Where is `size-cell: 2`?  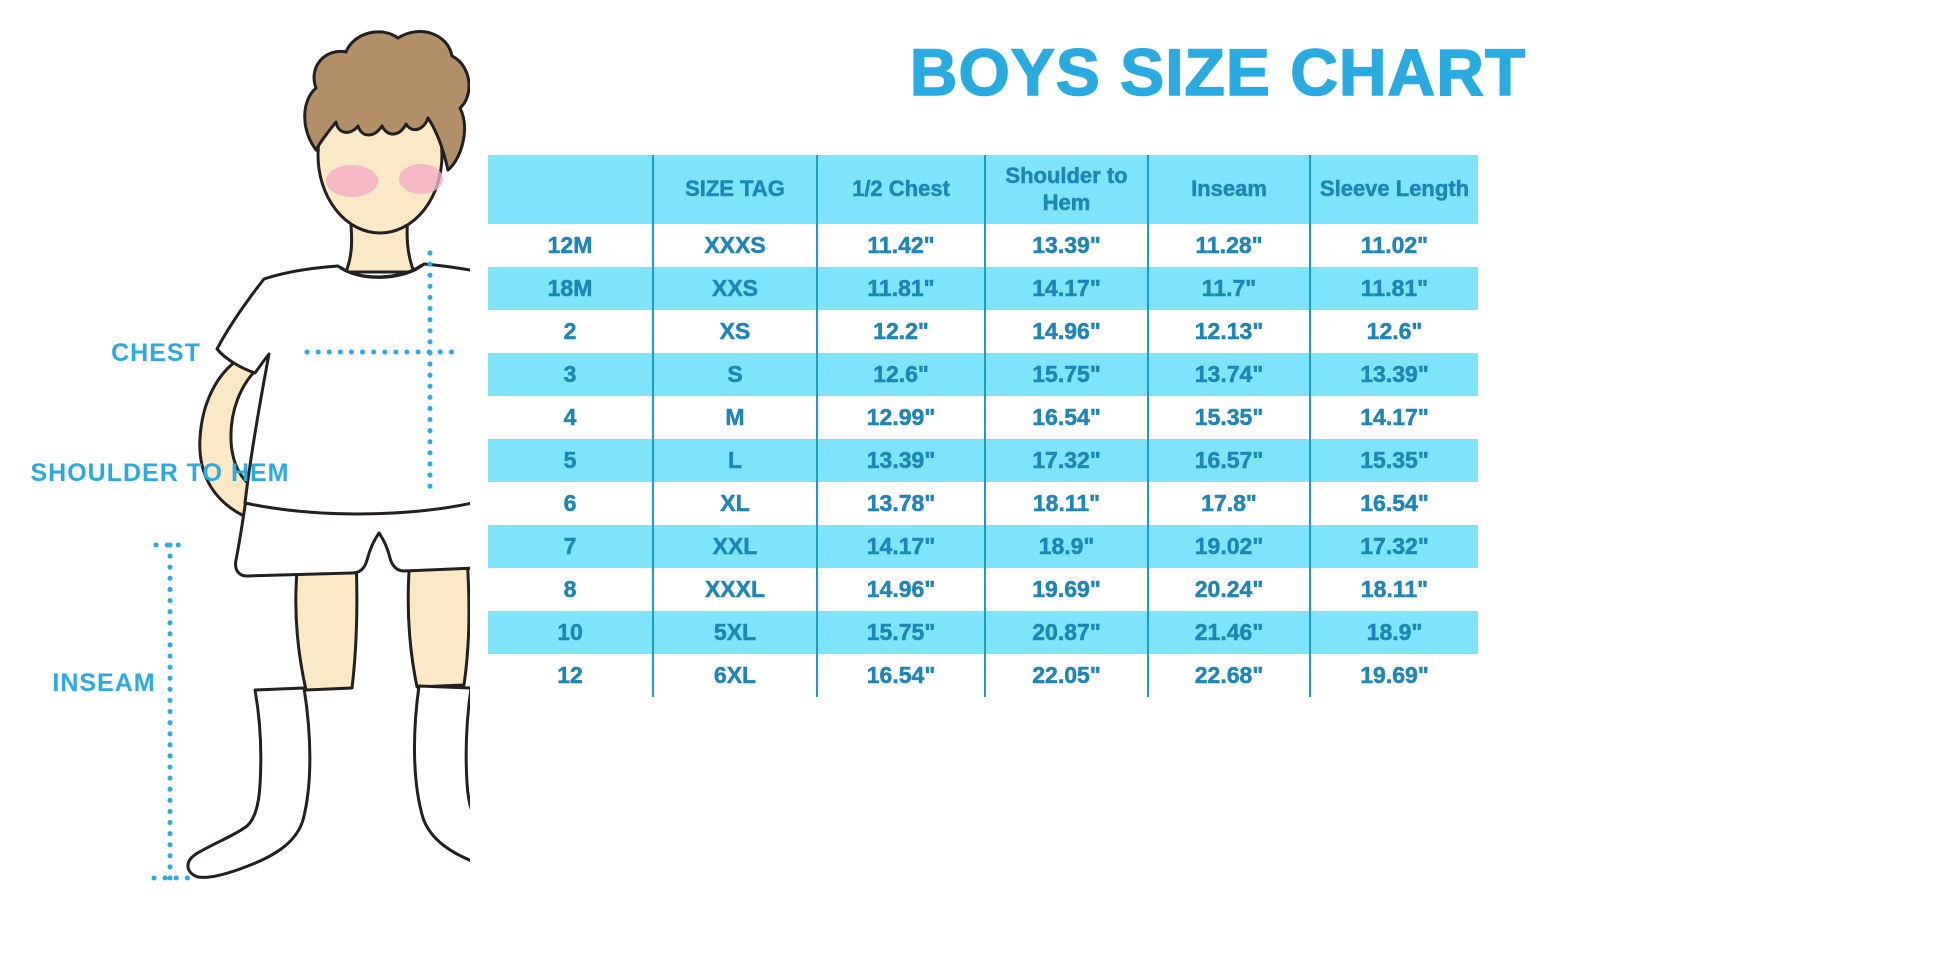
size-cell: 2 is located at coordinates (570, 331).